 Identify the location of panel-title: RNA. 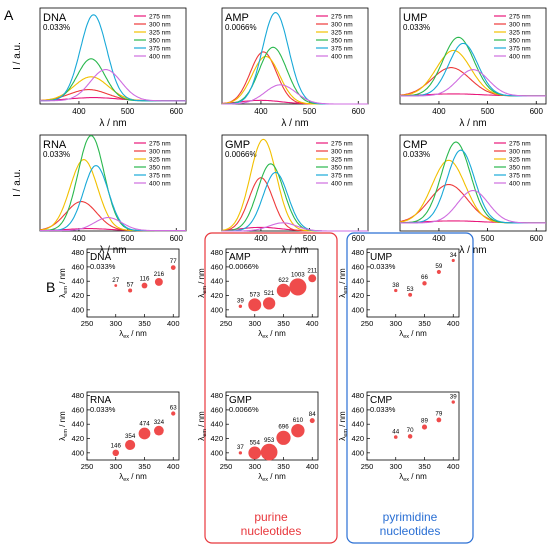
(55, 145).